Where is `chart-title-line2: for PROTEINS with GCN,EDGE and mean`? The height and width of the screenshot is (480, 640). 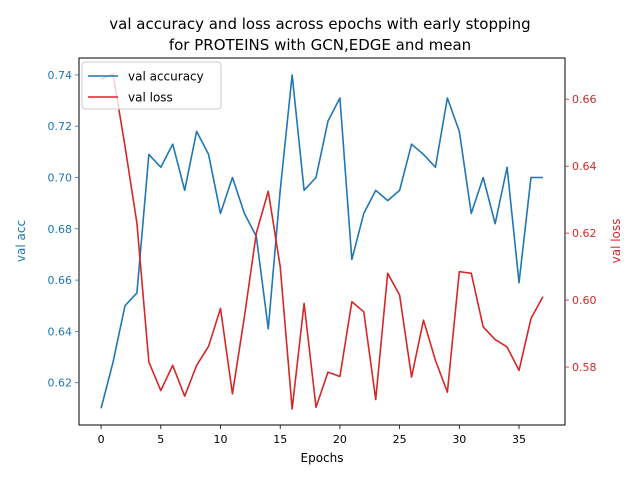 chart-title-line2: for PROTEINS with GCN,EDGE and mean is located at coordinates (320, 45).